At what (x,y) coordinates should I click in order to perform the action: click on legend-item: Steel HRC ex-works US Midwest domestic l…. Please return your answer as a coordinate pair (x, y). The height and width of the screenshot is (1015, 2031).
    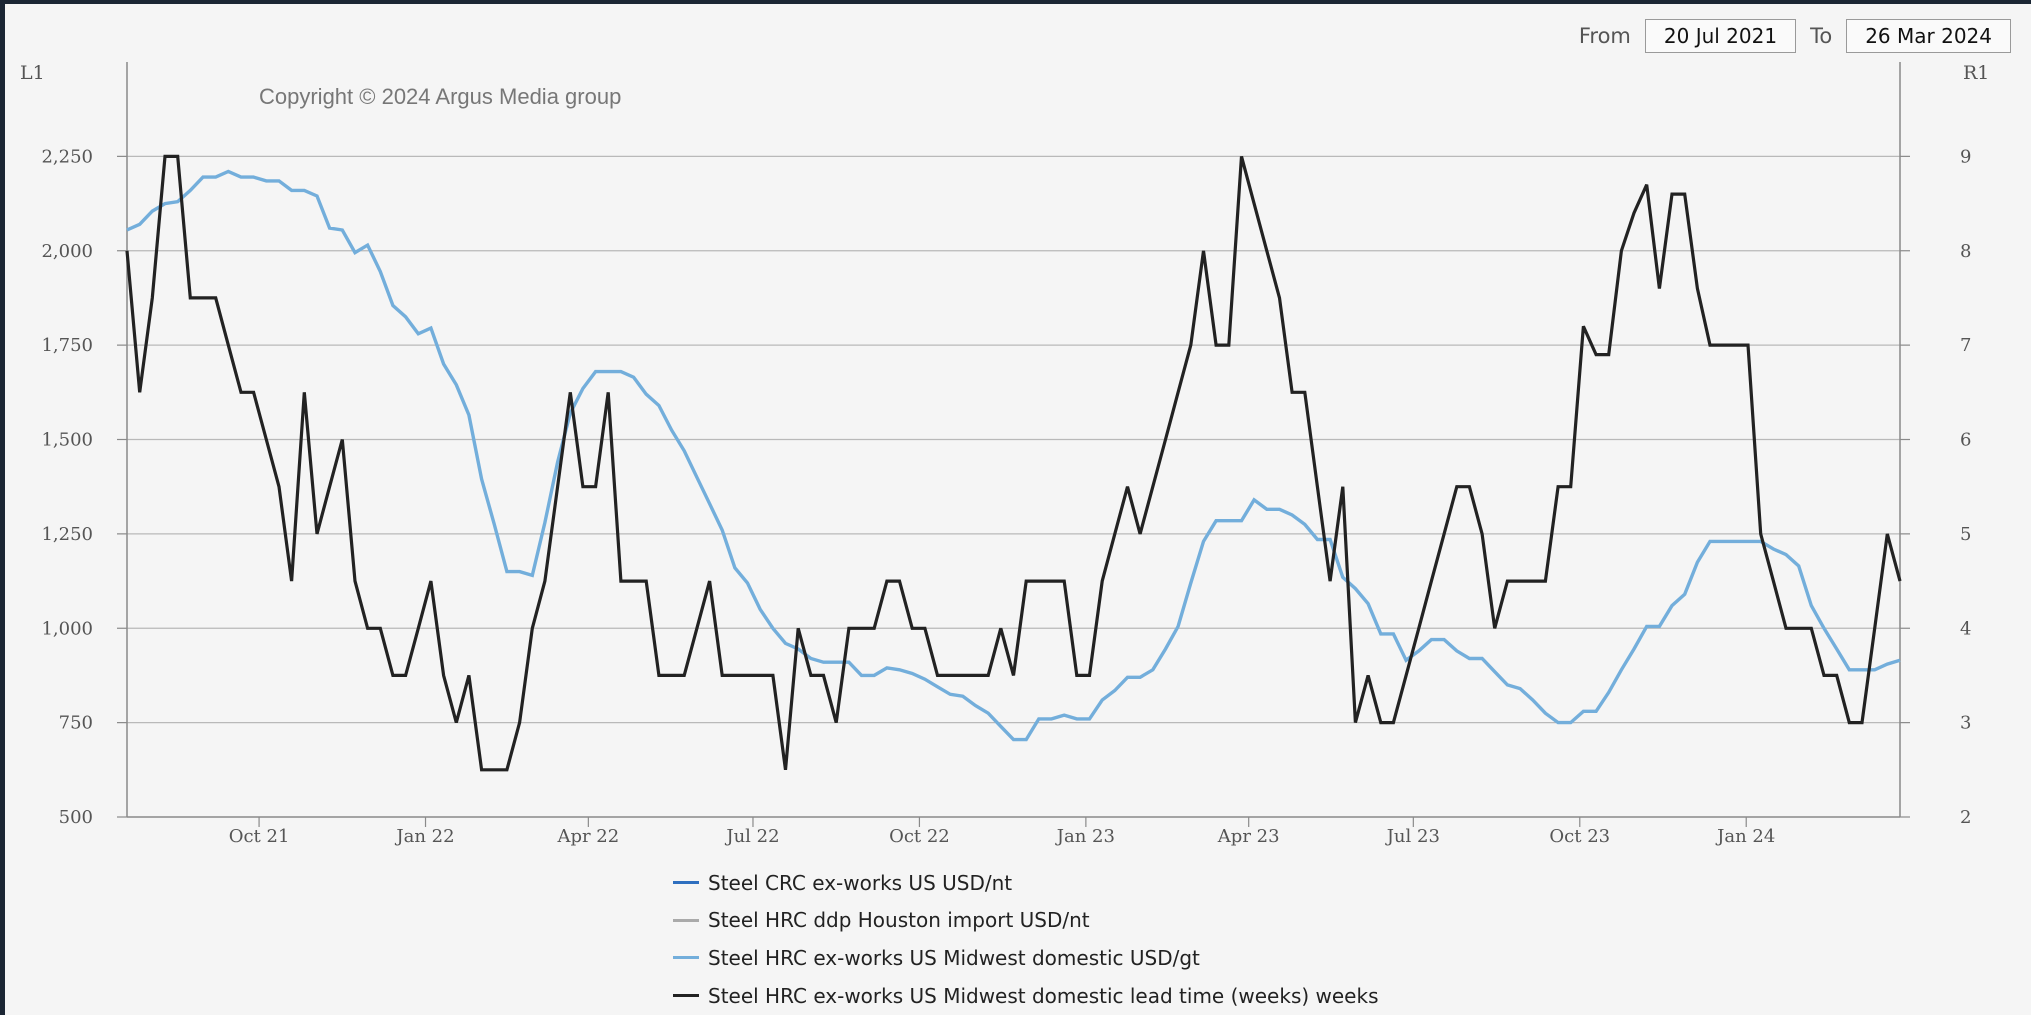
    Looking at the image, I should click on (1026, 996).